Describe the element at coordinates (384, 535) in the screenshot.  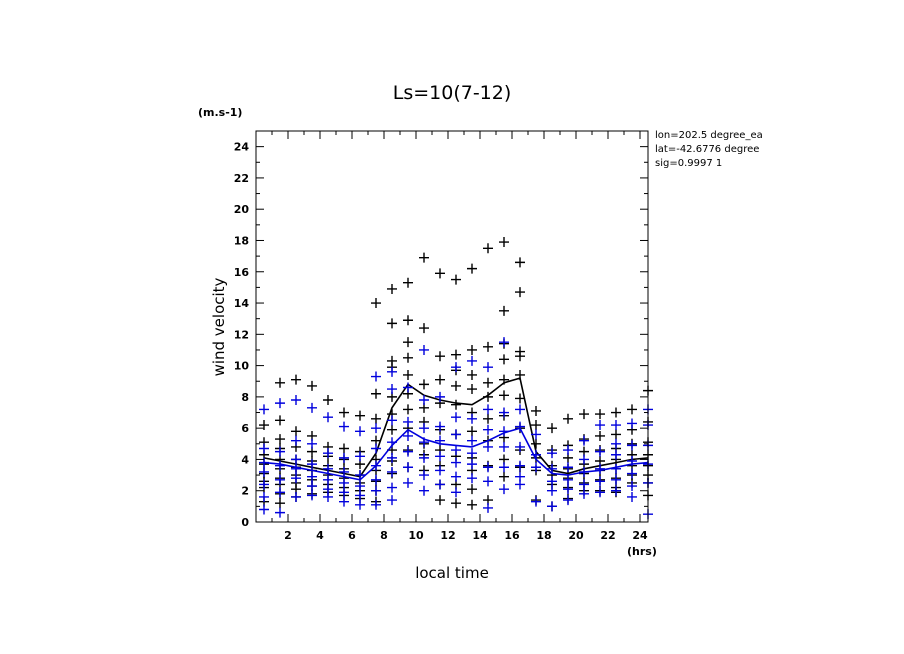
I see `x-tick-label: 8` at that location.